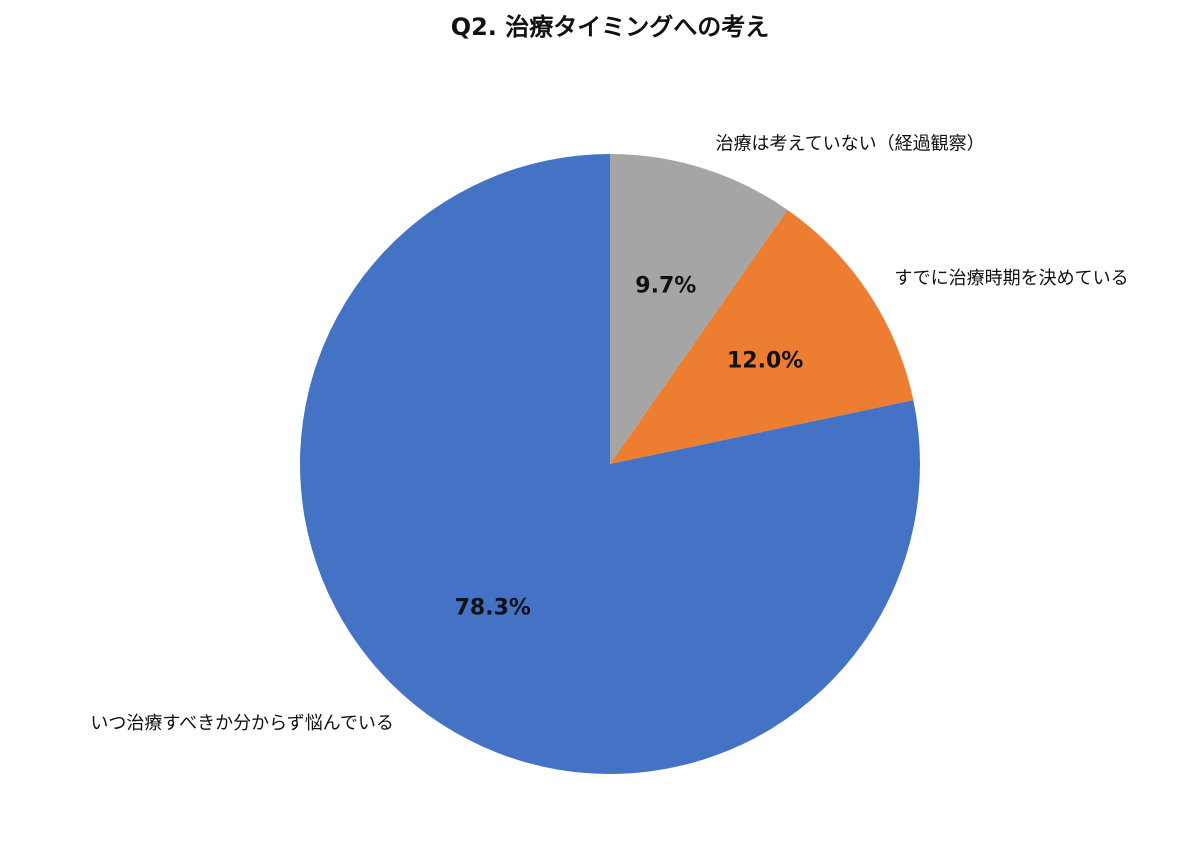 This screenshot has height=866, width=1200. I want to click on chart-title: Q2. 治療タイミングへの考え, so click(610, 27).